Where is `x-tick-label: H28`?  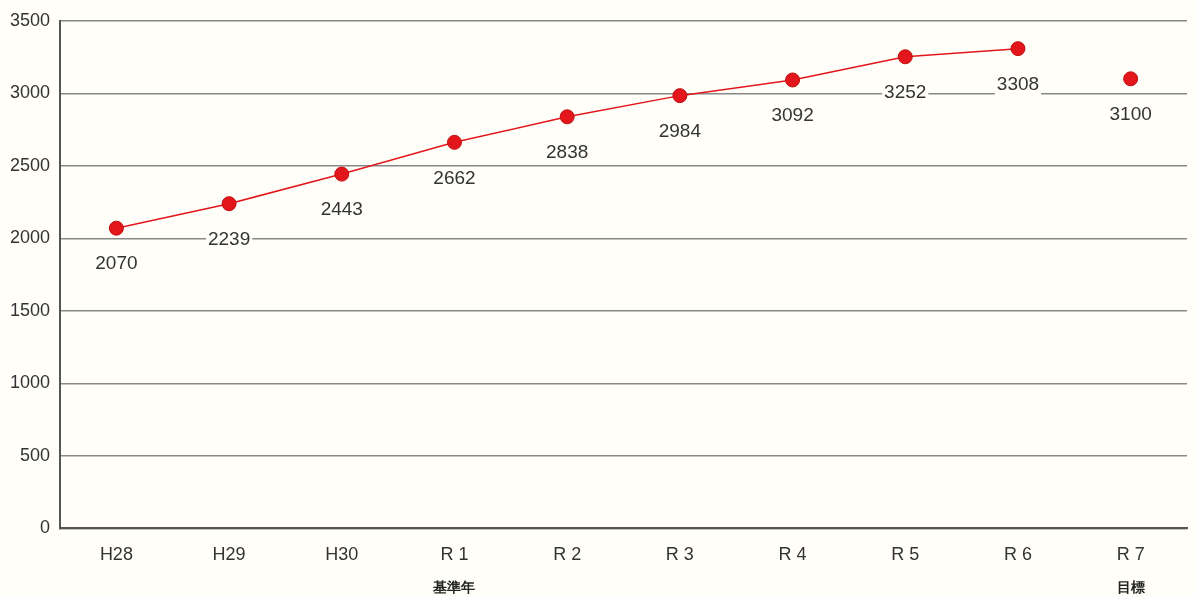 x-tick-label: H28 is located at coordinates (116, 554).